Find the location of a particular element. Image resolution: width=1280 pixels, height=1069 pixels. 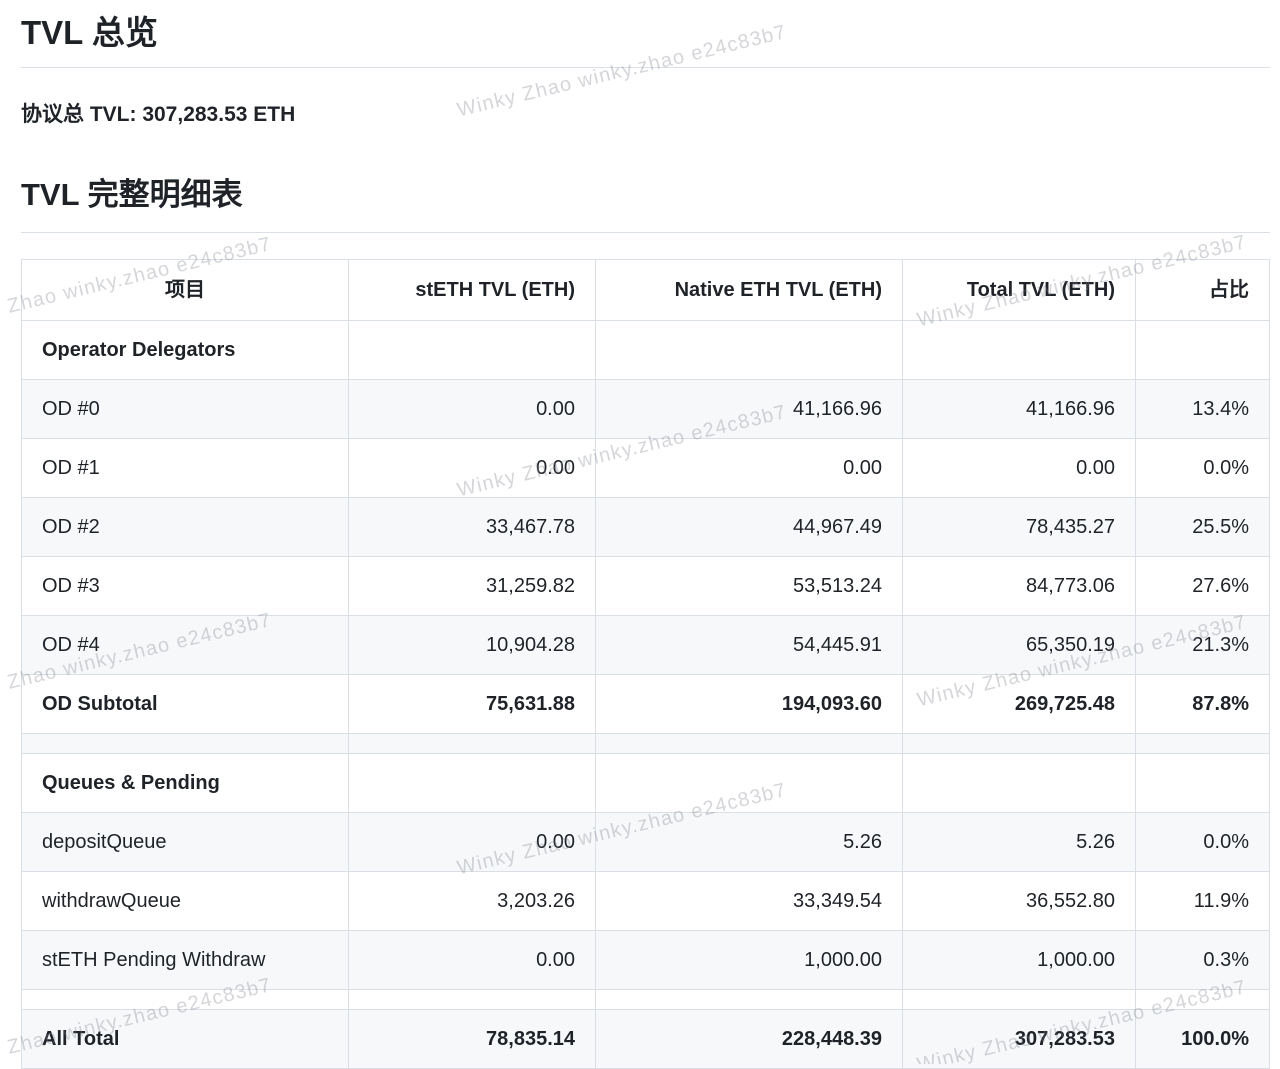

cell-total: 269,725.48 is located at coordinates (1019, 704).